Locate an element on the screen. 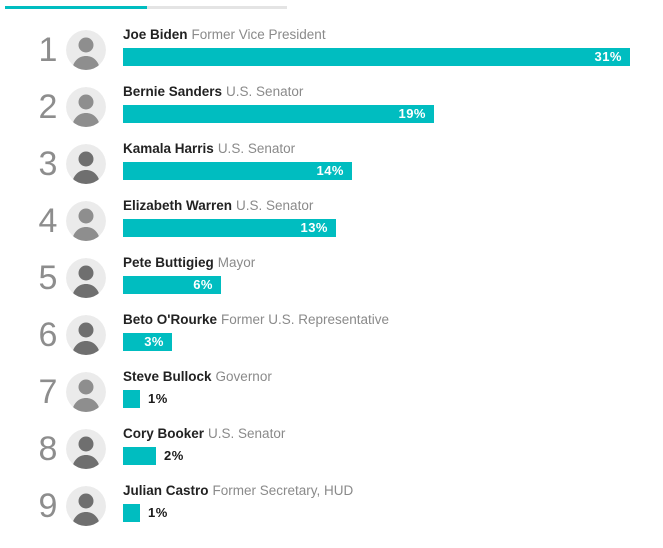 This screenshot has height=548, width=663. poll-bar: 13% is located at coordinates (229, 228).